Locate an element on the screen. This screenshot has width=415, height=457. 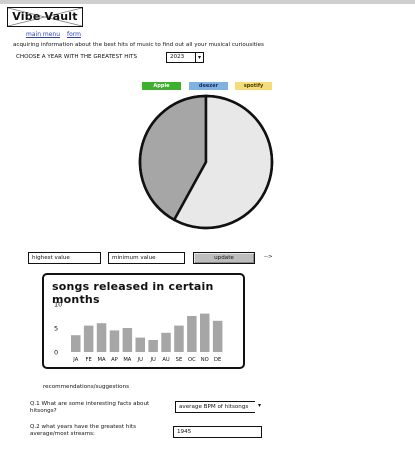
year-select: 2023 ▾ is located at coordinates (185, 57).